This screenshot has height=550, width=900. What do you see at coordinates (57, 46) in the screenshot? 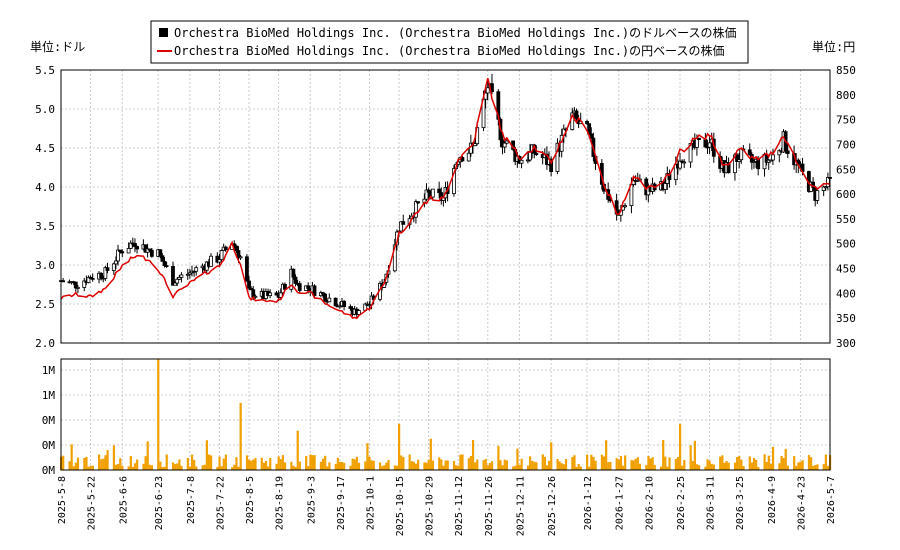
I see `left-unit-label: 単位:ドル` at bounding box center [57, 46].